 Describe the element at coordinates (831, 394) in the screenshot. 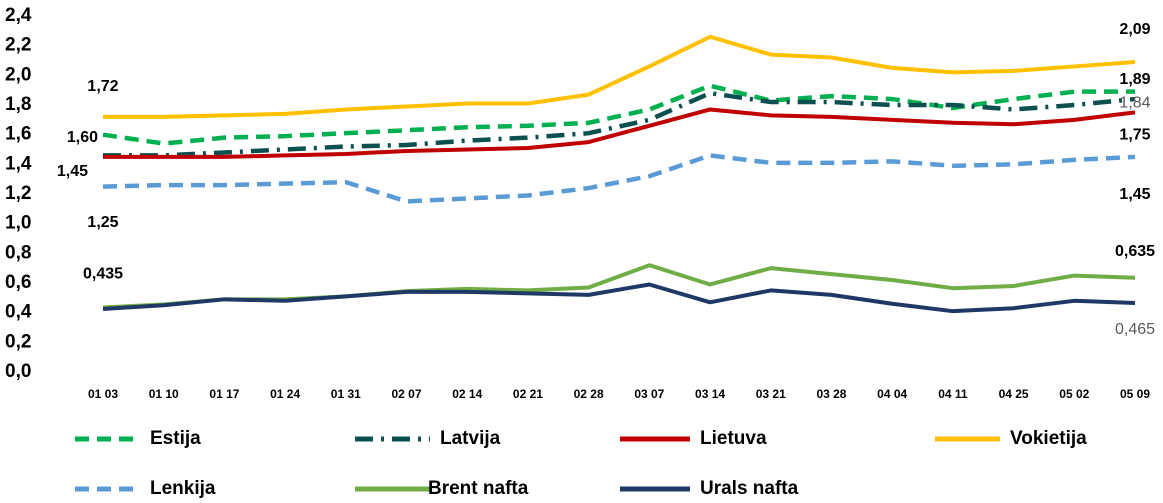

I see `x-tick-label: 03 28` at that location.